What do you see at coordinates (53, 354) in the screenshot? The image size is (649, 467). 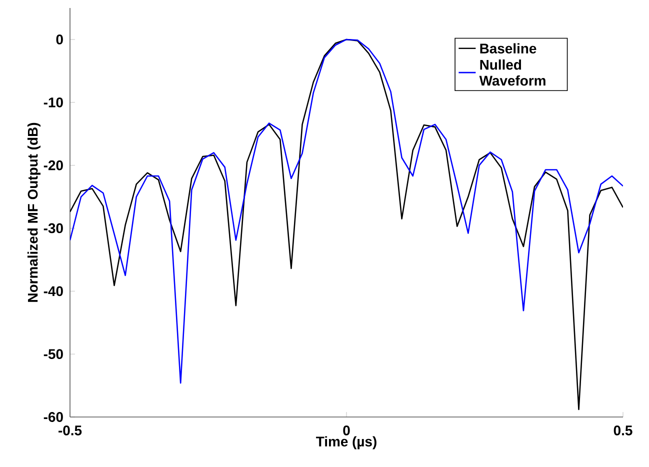 I see `y-tick-label: -50` at bounding box center [53, 354].